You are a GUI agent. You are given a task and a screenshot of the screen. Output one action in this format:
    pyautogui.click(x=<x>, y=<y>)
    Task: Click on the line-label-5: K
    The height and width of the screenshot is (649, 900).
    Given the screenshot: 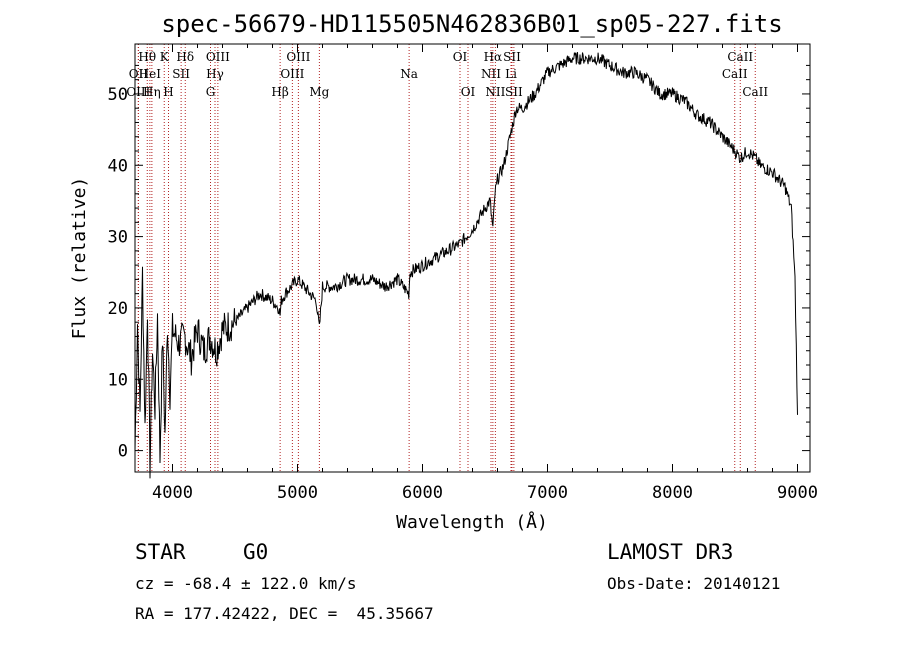 What is the action you would take?
    pyautogui.click(x=165, y=57)
    